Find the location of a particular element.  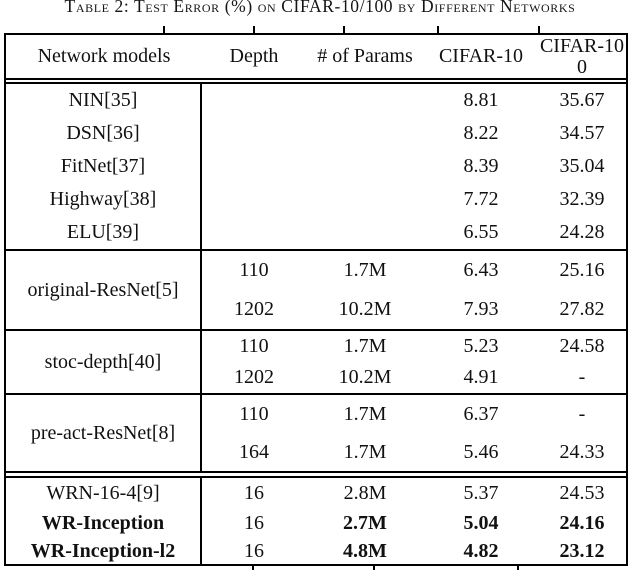

cifar100-value: 24.28 is located at coordinates (582, 232).